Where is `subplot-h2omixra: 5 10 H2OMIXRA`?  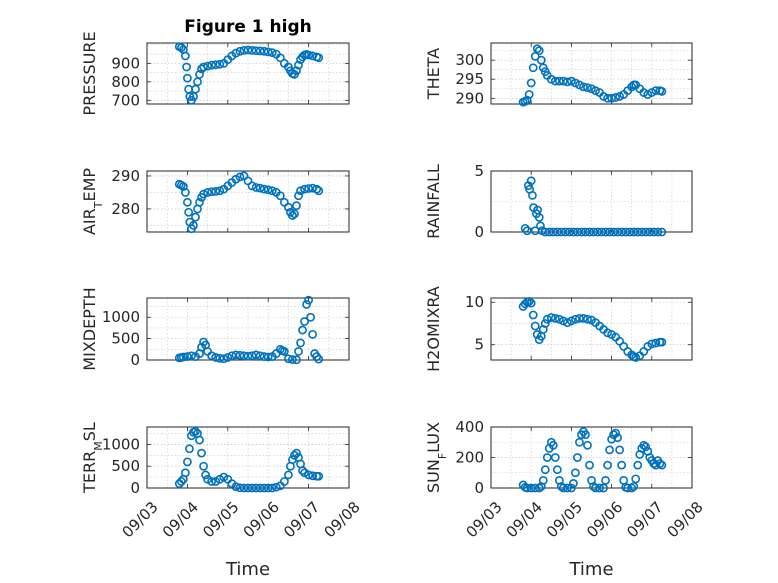 subplot-h2omixra: 5 10 H2OMIXRA is located at coordinates (558, 329).